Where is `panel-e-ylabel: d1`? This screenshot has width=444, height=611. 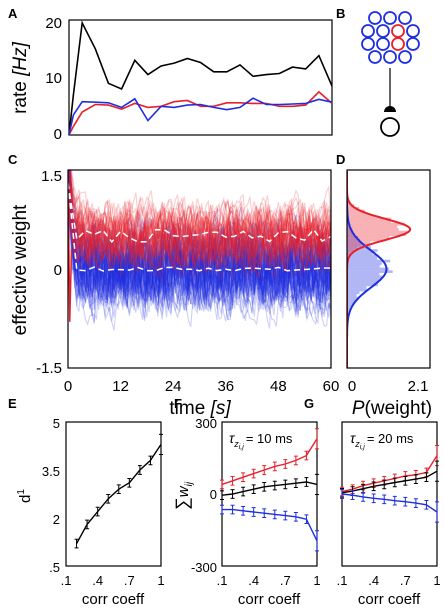 panel-e-ylabel: d1 is located at coordinates (25, 496).